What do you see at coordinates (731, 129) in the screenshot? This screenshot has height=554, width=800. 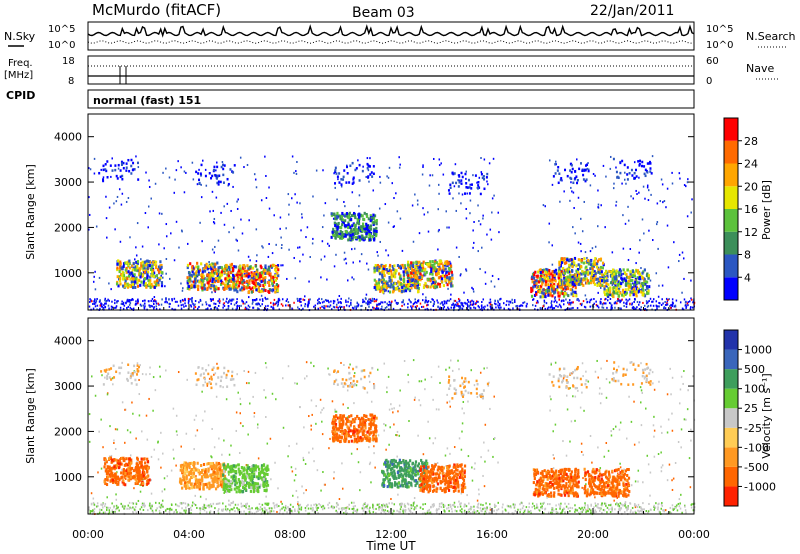 I see `colorbar-swatch` at bounding box center [731, 129].